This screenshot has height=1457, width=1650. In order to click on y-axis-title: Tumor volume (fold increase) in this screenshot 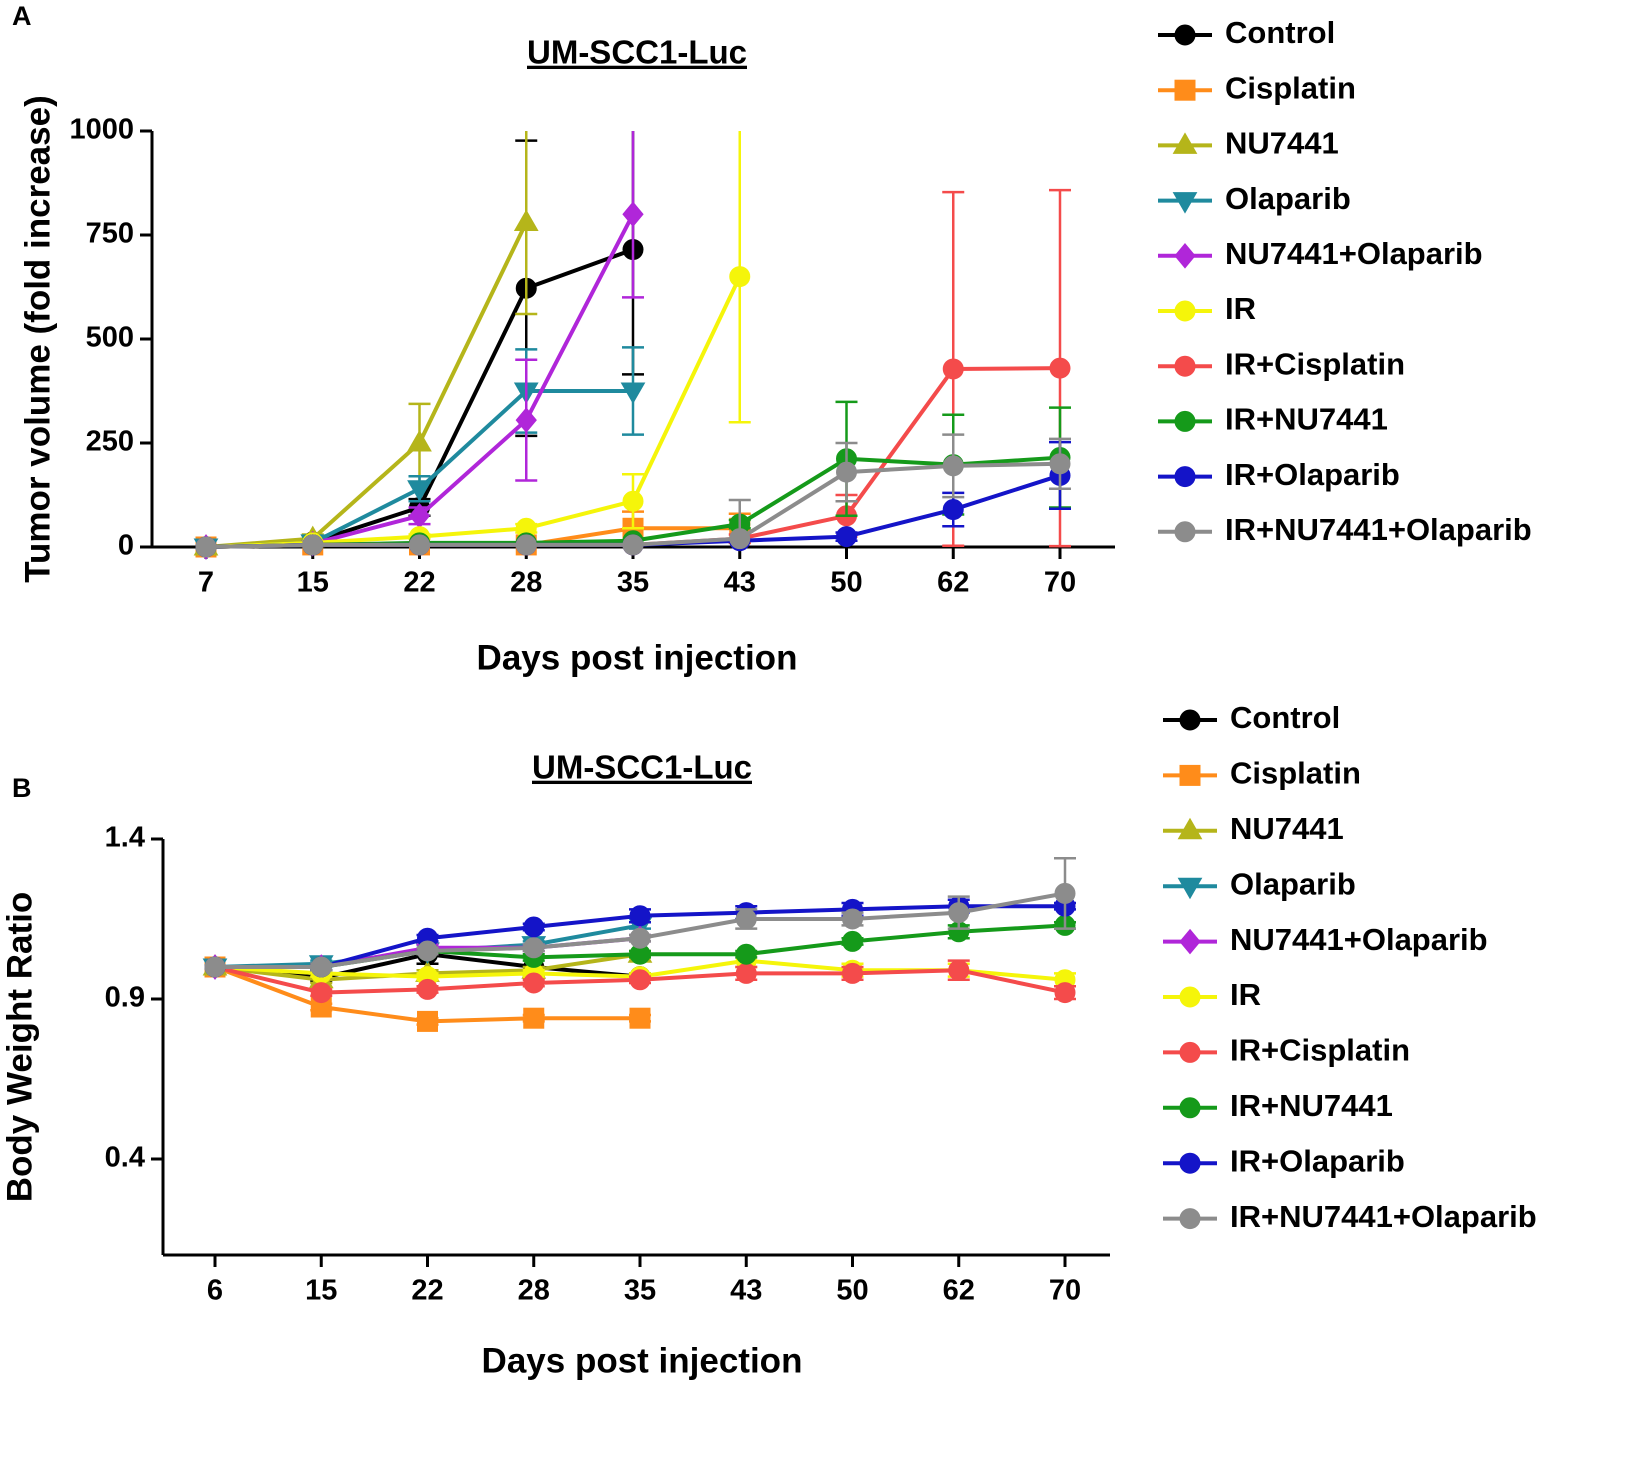, I will do `click(37, 339)`.